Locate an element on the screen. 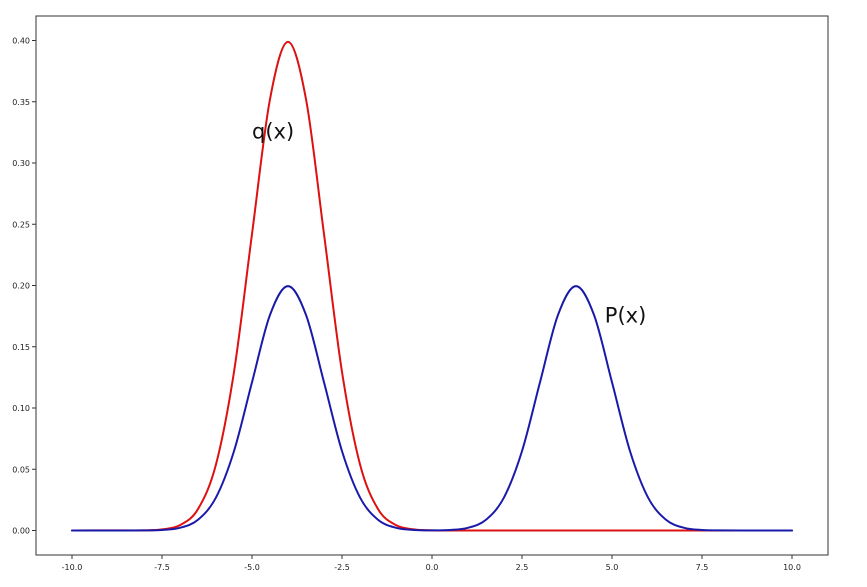 Image resolution: width=867 pixels, height=587 pixels. x-tick-label: 5.0 is located at coordinates (612, 567).